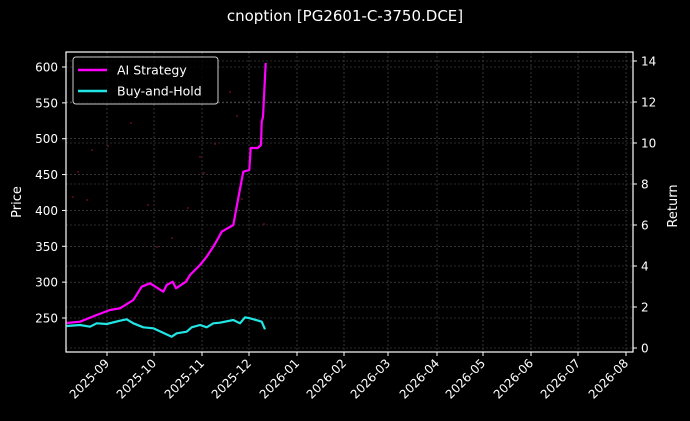 Image resolution: width=690 pixels, height=421 pixels. I want to click on y2-tick-label: 14, so click(648, 62).